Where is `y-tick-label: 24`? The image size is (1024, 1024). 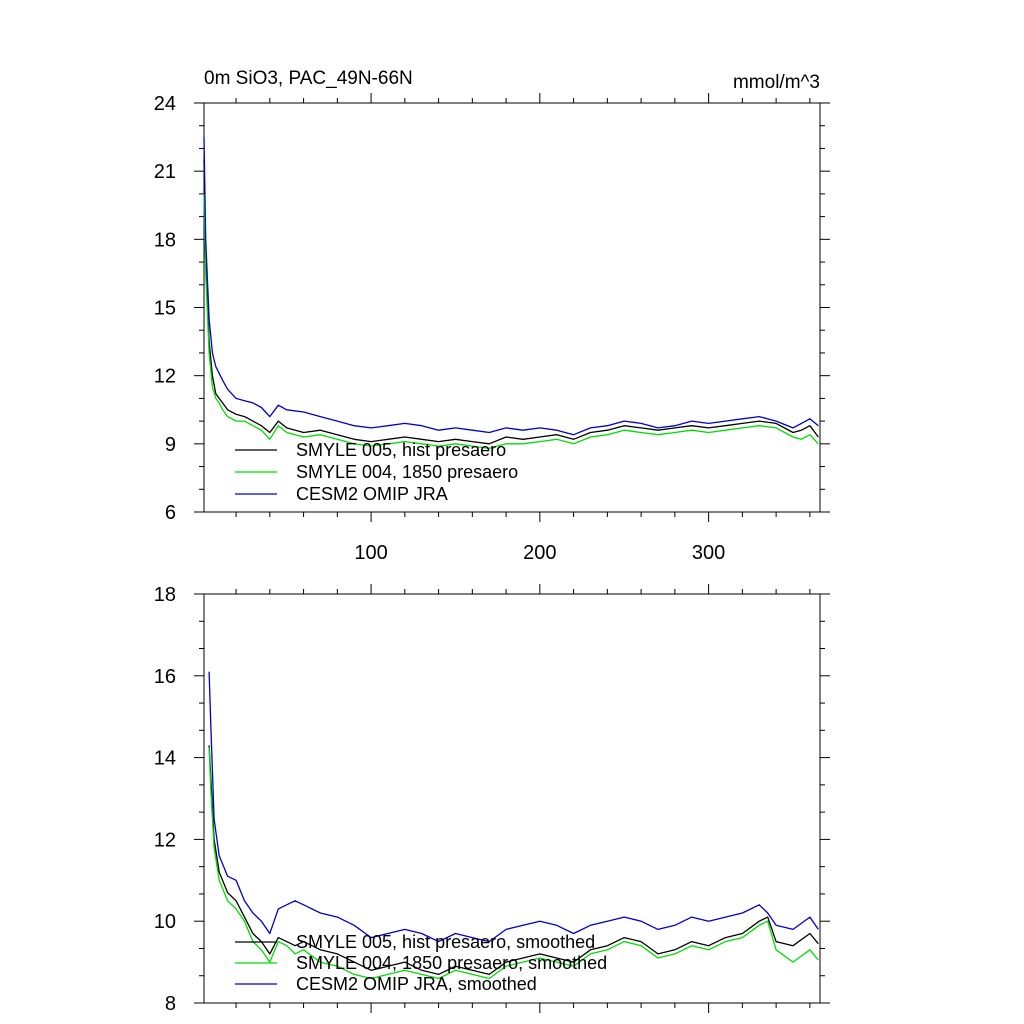 y-tick-label: 24 is located at coordinates (165, 104).